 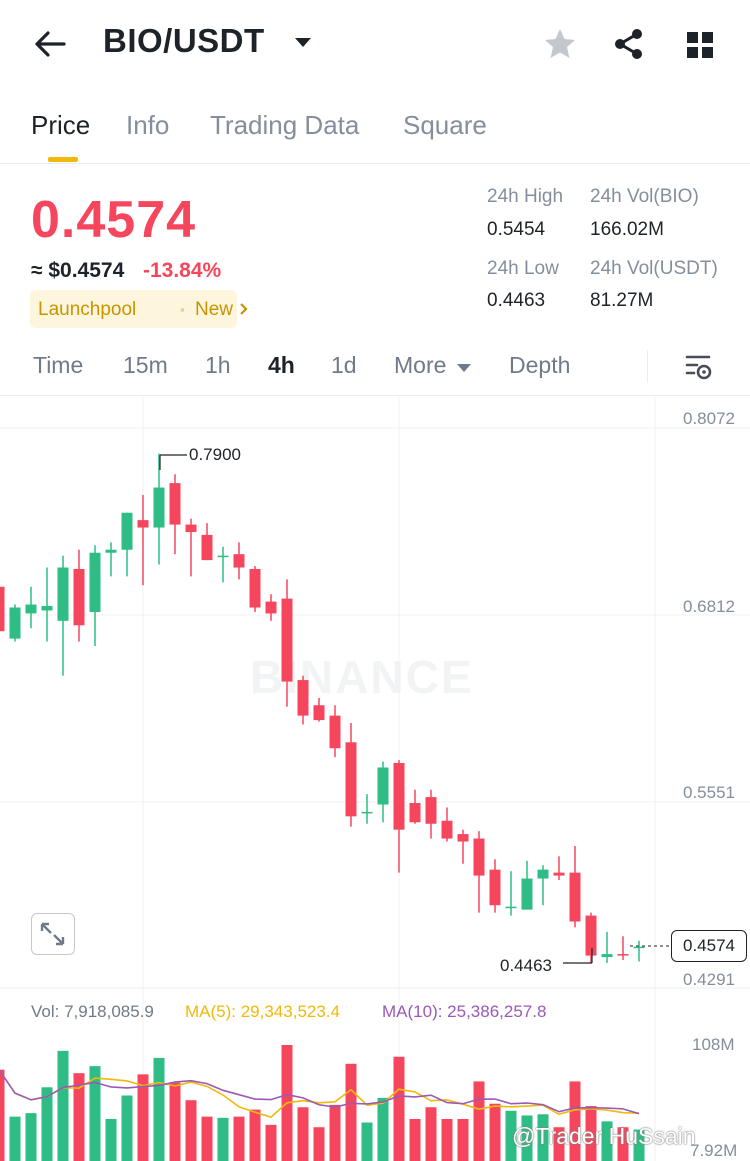 I want to click on tf-more: More, so click(x=420, y=365).